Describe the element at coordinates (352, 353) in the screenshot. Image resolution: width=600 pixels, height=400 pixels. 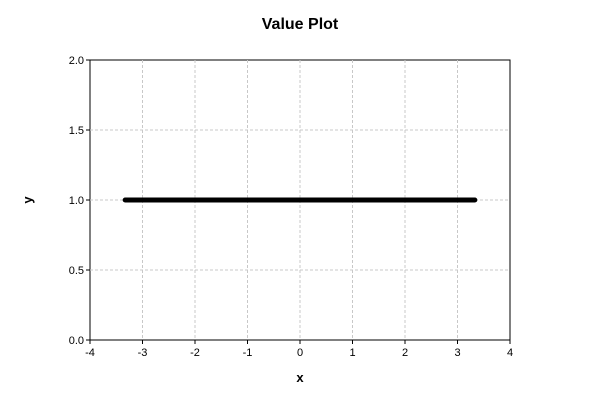
I see `x-tick-label: 1` at that location.